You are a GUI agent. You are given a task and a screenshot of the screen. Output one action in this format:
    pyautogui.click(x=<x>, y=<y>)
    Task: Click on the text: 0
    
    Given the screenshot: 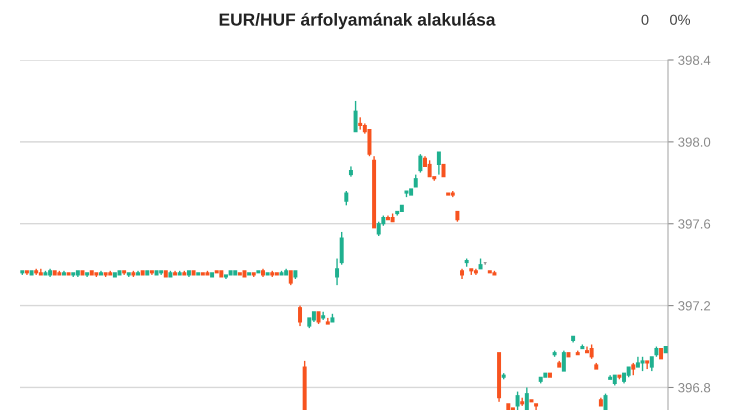 What is the action you would take?
    pyautogui.click(x=645, y=19)
    